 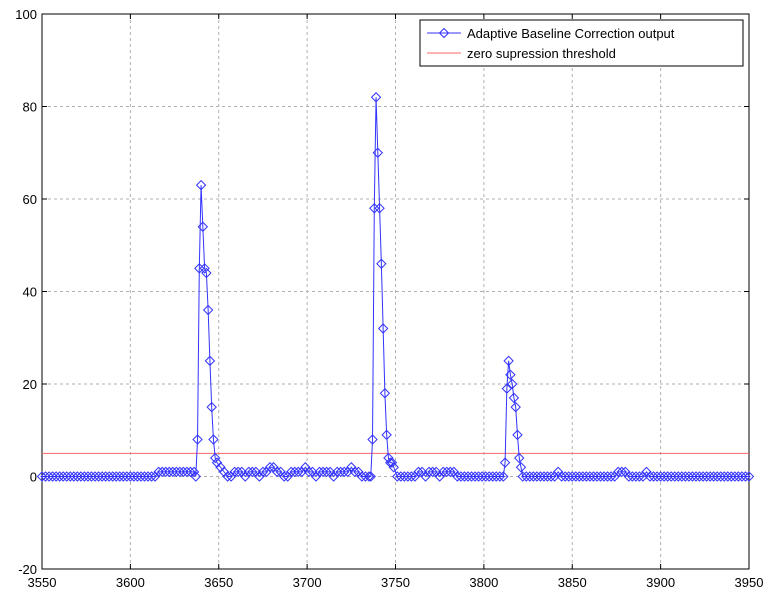 I want to click on y-tick-label: 60, so click(x=30, y=199).